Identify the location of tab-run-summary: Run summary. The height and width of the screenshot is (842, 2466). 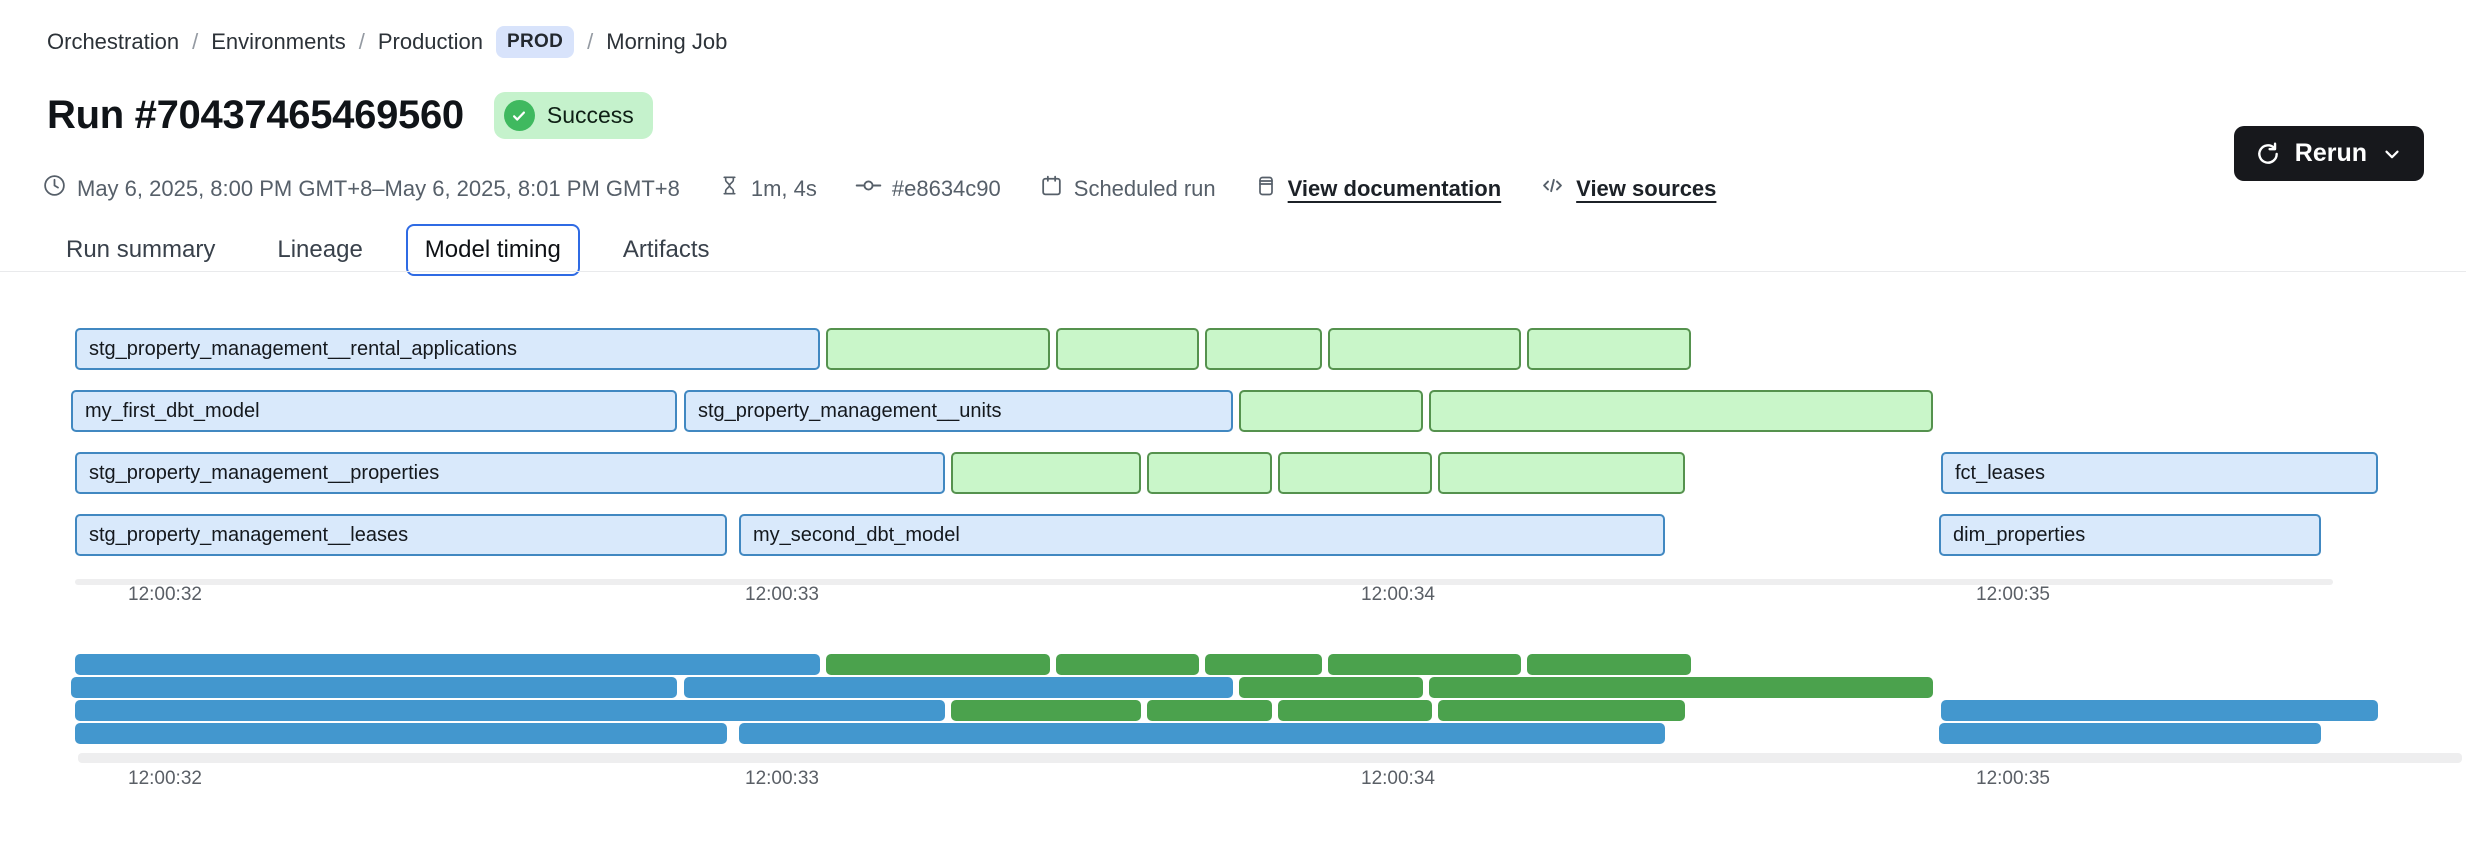
(141, 249).